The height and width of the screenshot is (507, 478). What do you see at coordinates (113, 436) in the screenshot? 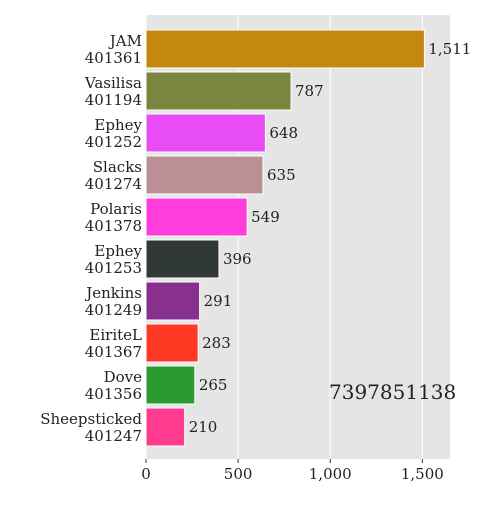
I see `category-id-label: 401247` at bounding box center [113, 436].